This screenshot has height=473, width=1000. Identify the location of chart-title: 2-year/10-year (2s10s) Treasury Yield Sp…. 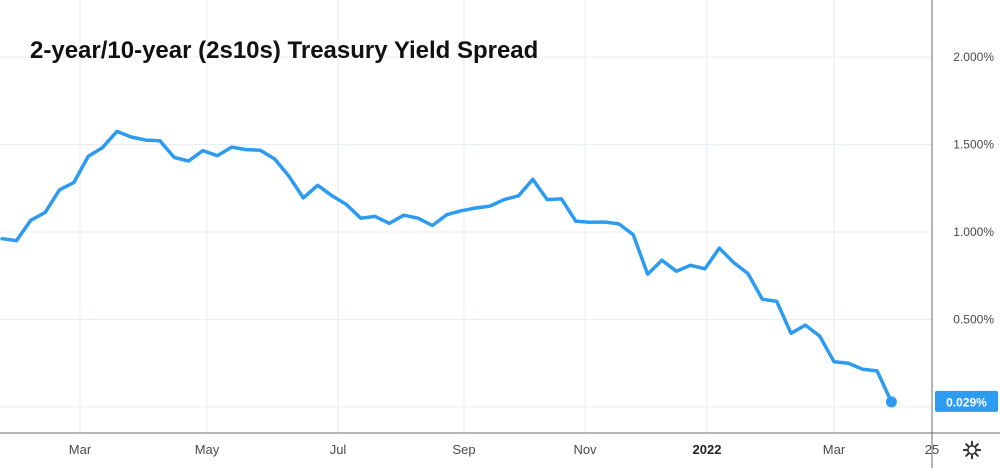
(284, 50).